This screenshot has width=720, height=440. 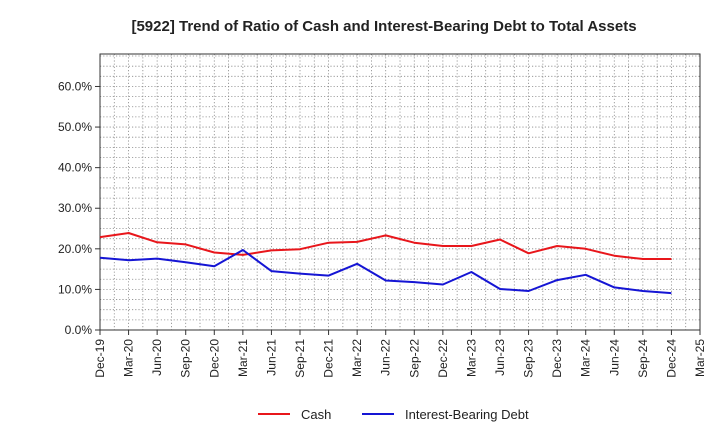 What do you see at coordinates (186, 358) in the screenshot?
I see `x-tick-label: Sep-20` at bounding box center [186, 358].